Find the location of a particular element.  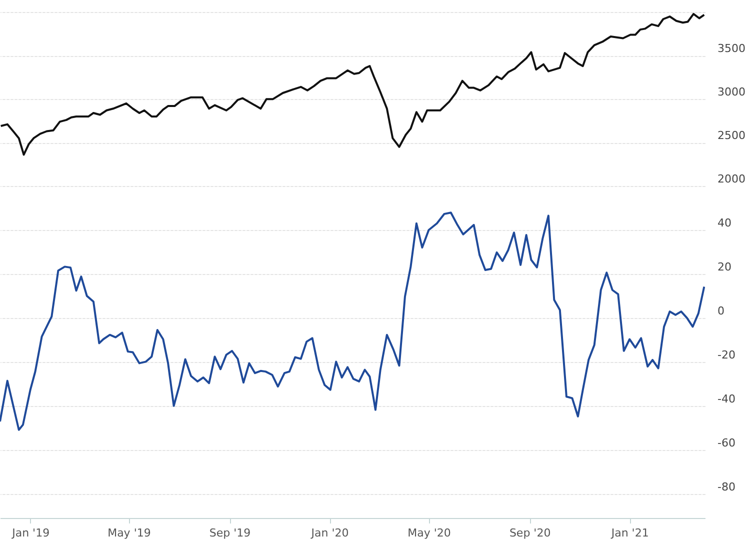

x-tick-label: Jan '19 is located at coordinates (30, 533).